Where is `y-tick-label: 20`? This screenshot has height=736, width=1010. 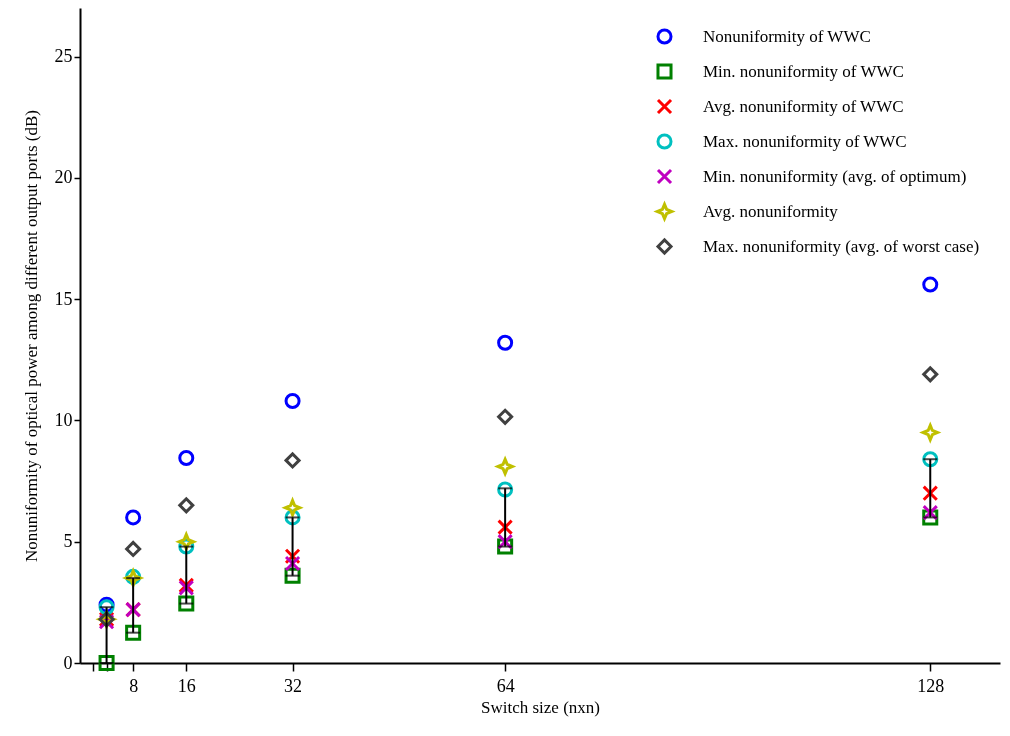 y-tick-label: 20 is located at coordinates (63, 177).